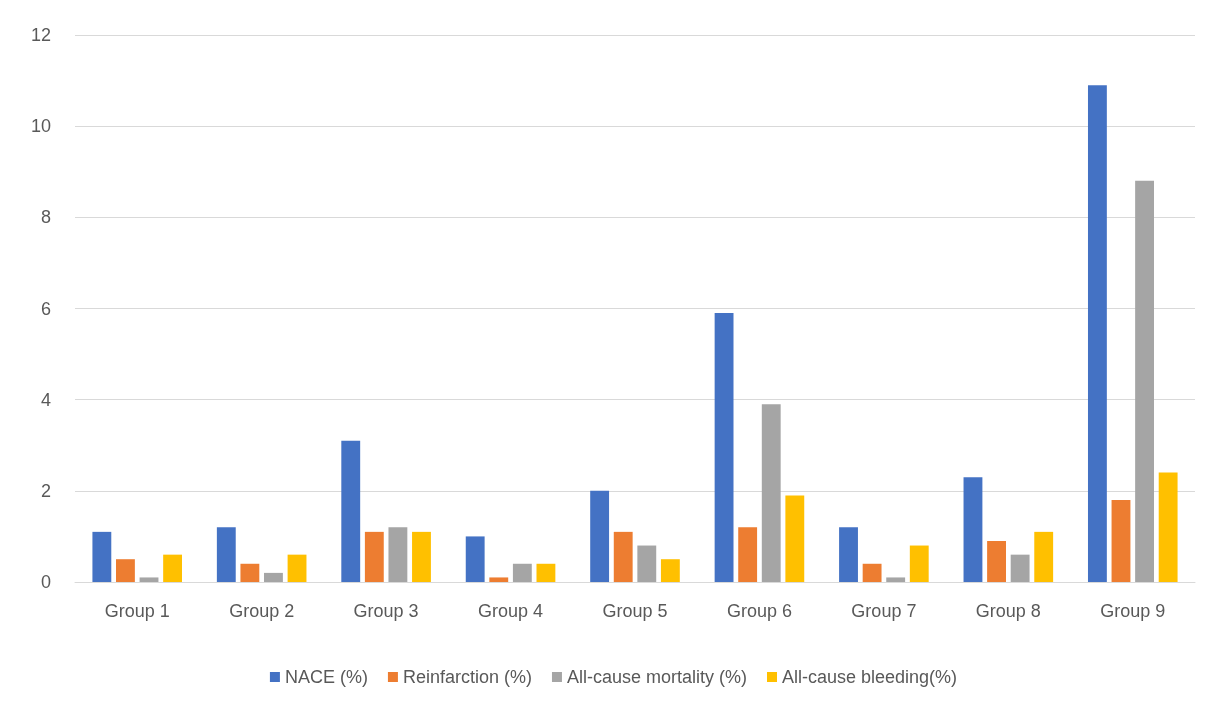 The height and width of the screenshot is (709, 1227). What do you see at coordinates (137, 611) in the screenshot?
I see `x-tick-label: Group 1` at bounding box center [137, 611].